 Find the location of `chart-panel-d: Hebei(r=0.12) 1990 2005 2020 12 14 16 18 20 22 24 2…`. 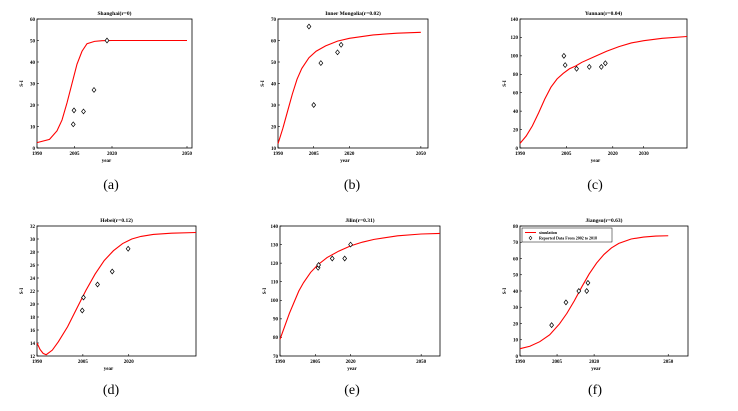

chart-panel-d: Hebei(r=0.12) 1990 2005 2020 12 14 16 18 20 22 24 2… is located at coordinates (108, 294).